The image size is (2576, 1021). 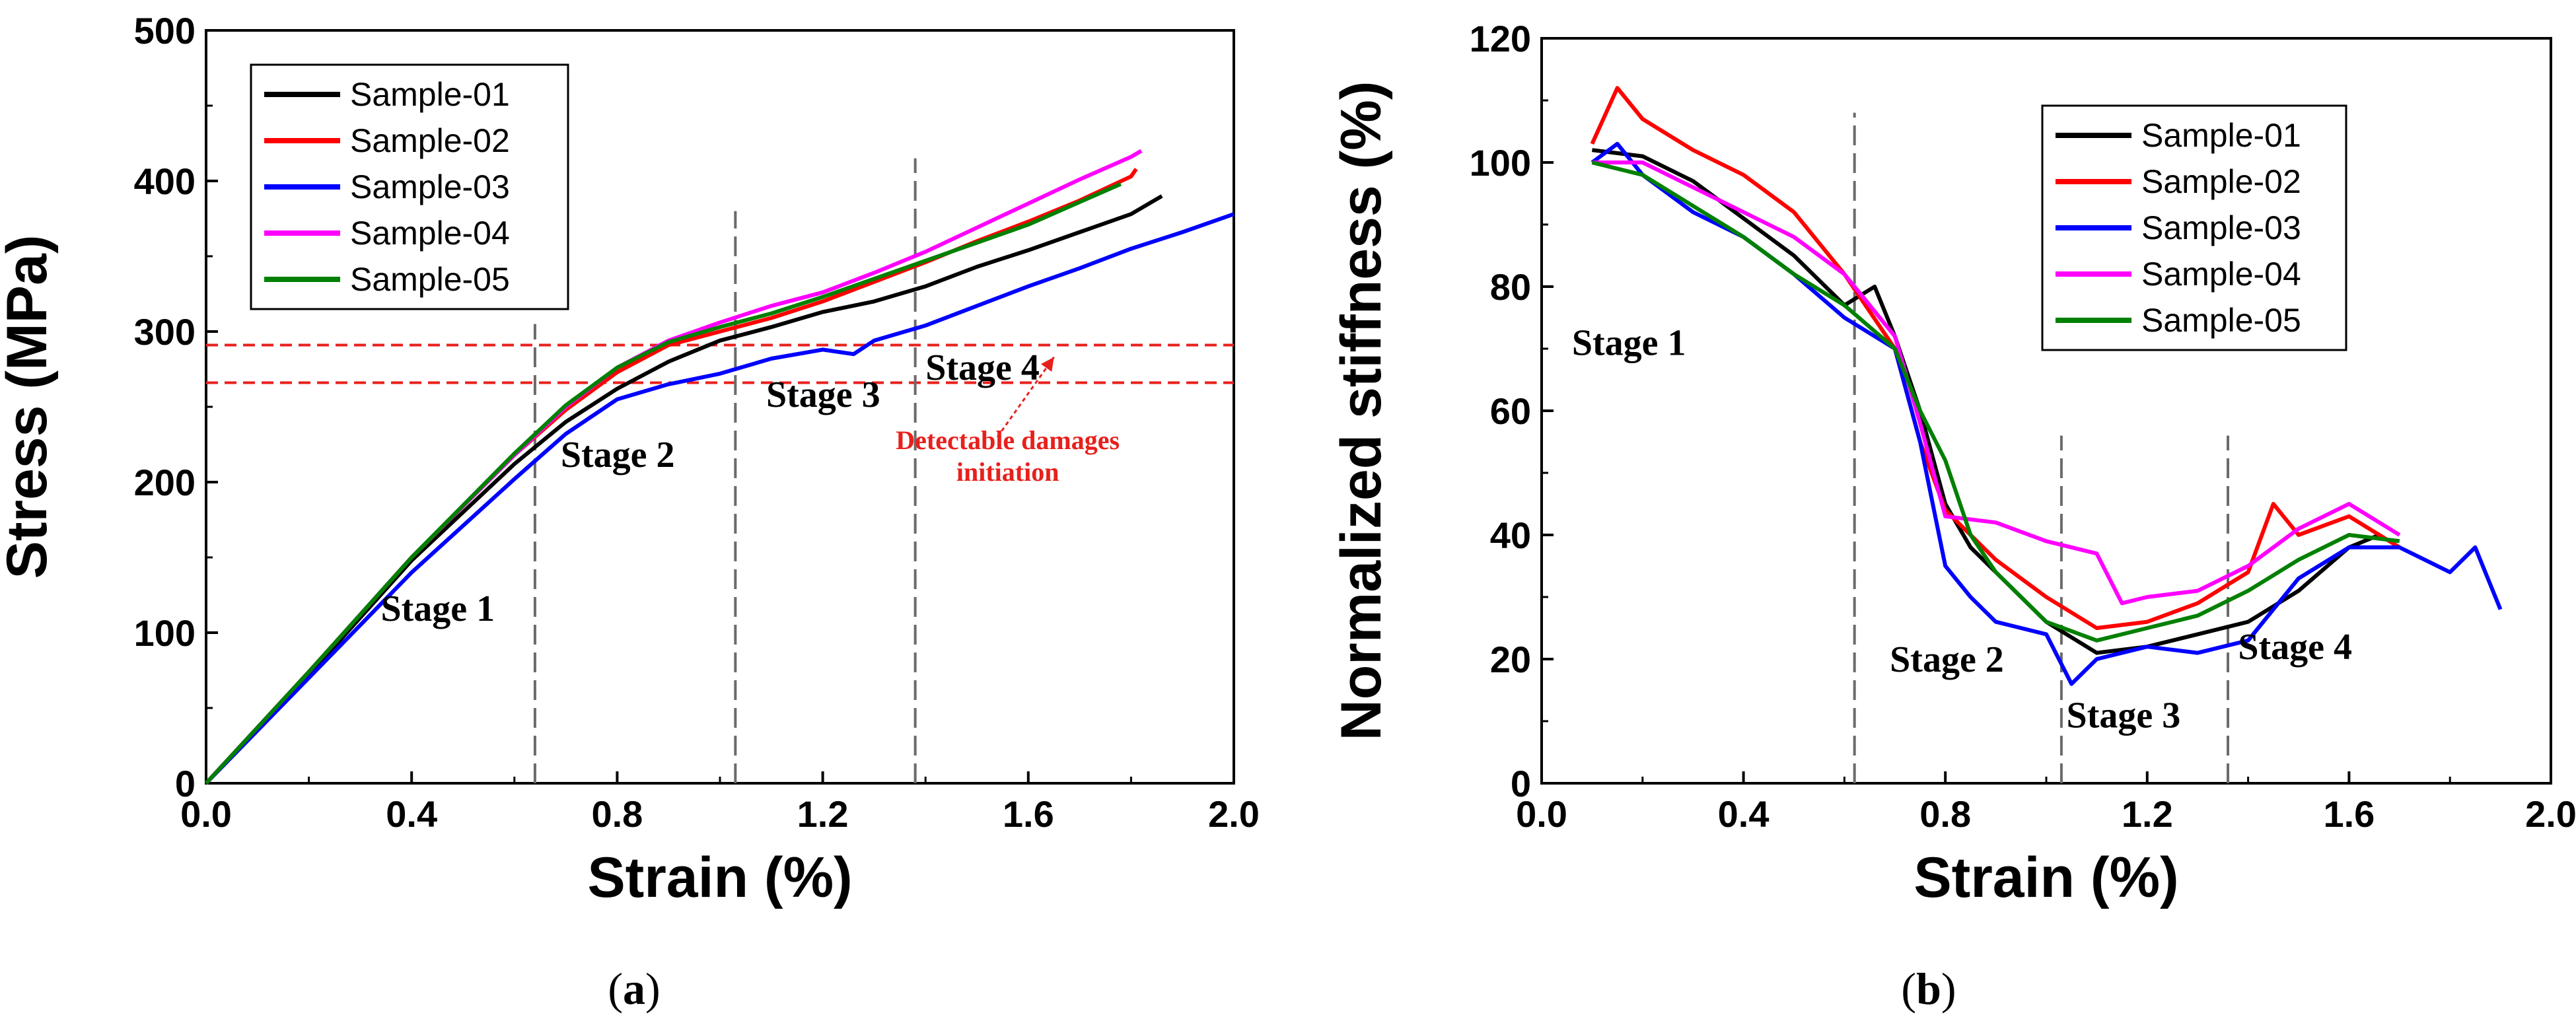 I want to click on y-tick-label: 500, so click(x=165, y=31).